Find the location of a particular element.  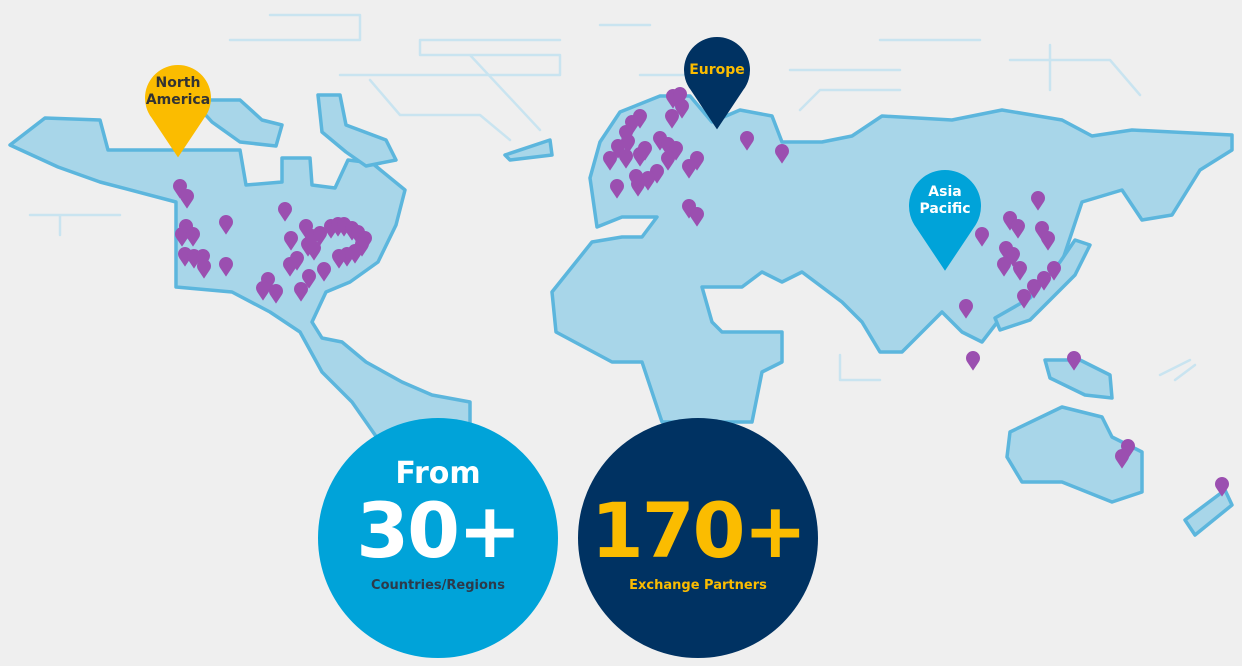

callout-label-europe: Europe is located at coordinates (717, 70).